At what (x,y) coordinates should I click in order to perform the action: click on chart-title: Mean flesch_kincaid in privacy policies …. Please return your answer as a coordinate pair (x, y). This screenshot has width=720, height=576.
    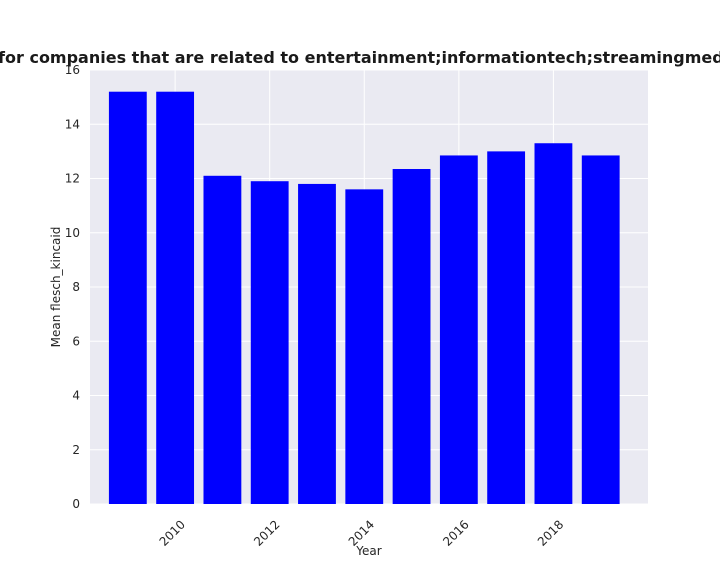
    Looking at the image, I should click on (360, 57).